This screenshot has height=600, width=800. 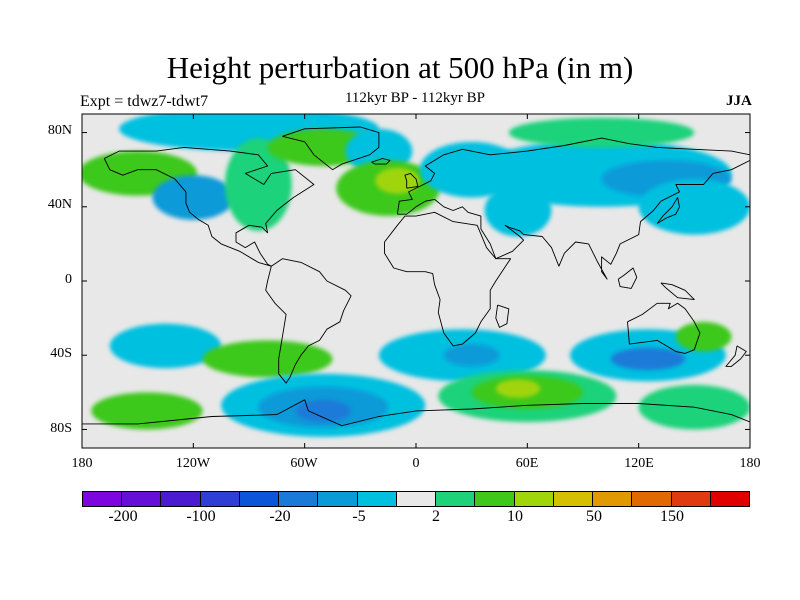 What do you see at coordinates (416, 413) in the screenshot?
I see `coastline-antarctica-edge` at bounding box center [416, 413].